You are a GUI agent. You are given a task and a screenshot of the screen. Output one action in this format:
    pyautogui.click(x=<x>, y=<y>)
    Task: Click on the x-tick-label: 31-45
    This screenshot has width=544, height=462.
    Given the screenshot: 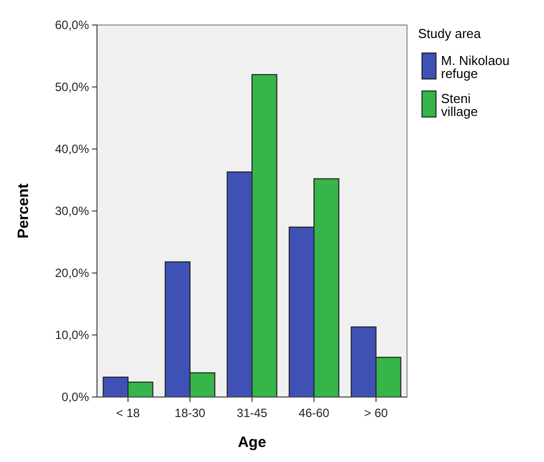 What is the action you would take?
    pyautogui.click(x=252, y=413)
    